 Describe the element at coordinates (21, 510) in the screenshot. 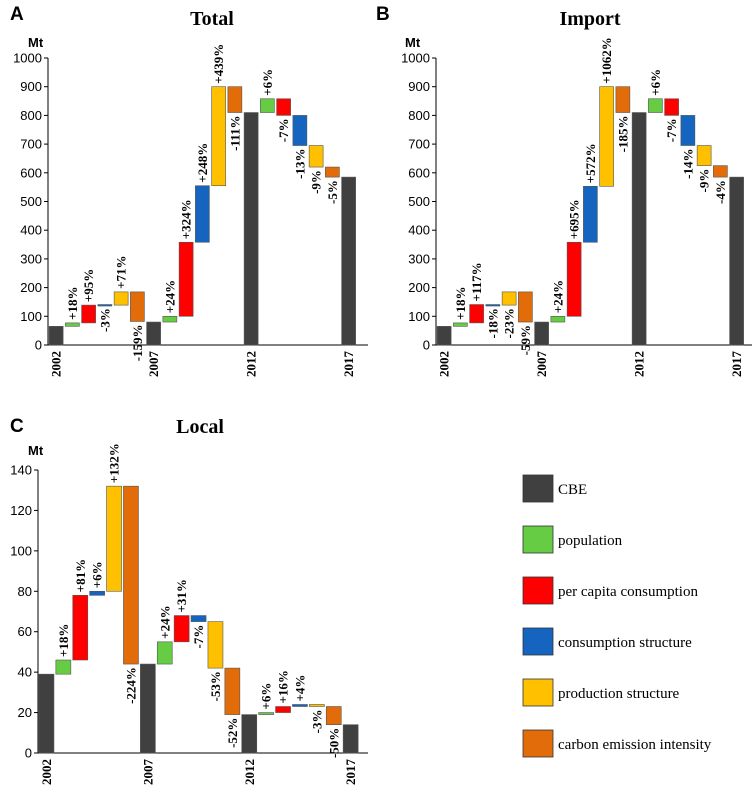

I see `y-tick-label: 120` at that location.